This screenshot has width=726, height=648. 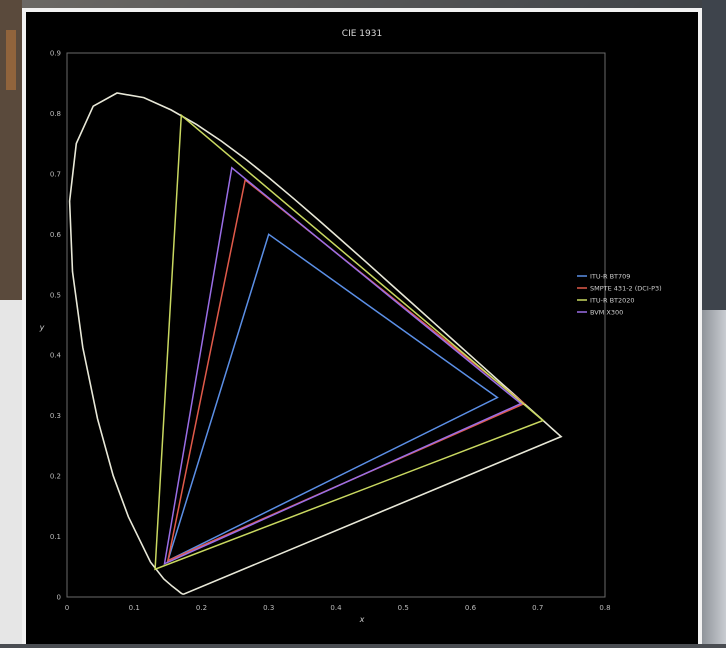 I want to click on y-axis-label: y, so click(x=42, y=327).